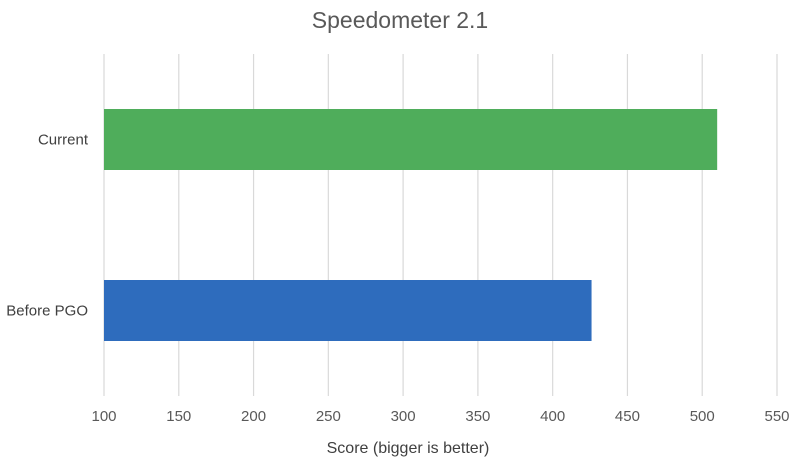 Image resolution: width=800 pixels, height=468 pixels. I want to click on x-axis-label: Score (bigger is better), so click(408, 448).